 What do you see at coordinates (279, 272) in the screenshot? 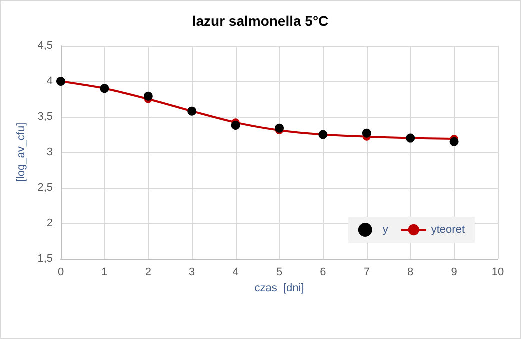
I see `x-tick-label: 5` at bounding box center [279, 272].